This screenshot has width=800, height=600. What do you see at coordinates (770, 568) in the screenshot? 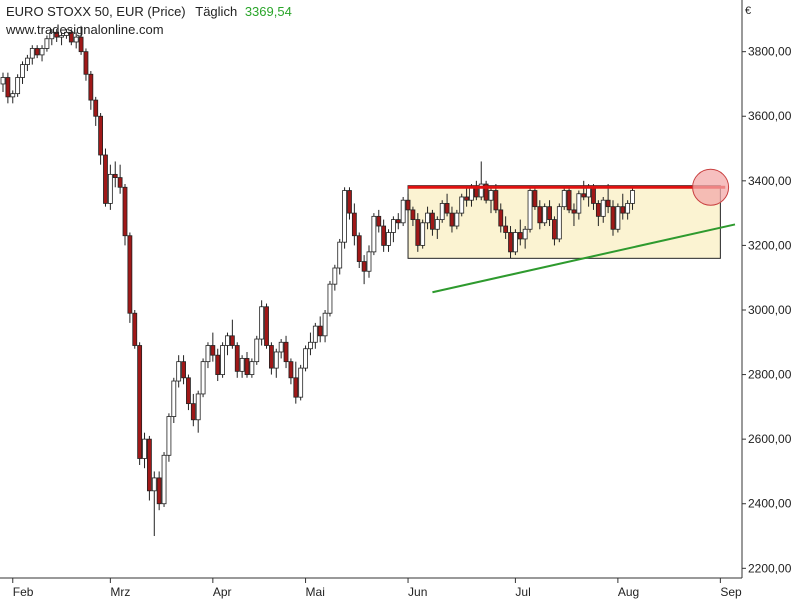
I see `y-tick-label: 2200,00` at bounding box center [770, 568].